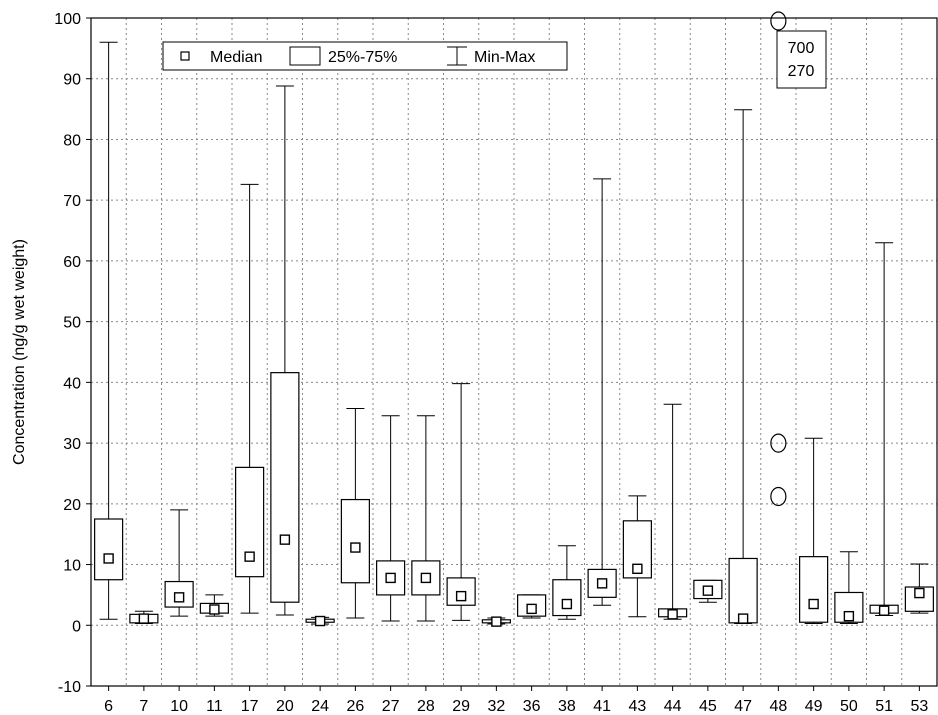 This screenshot has height=715, width=938. I want to click on annotation-box: 700 270, so click(801, 59).